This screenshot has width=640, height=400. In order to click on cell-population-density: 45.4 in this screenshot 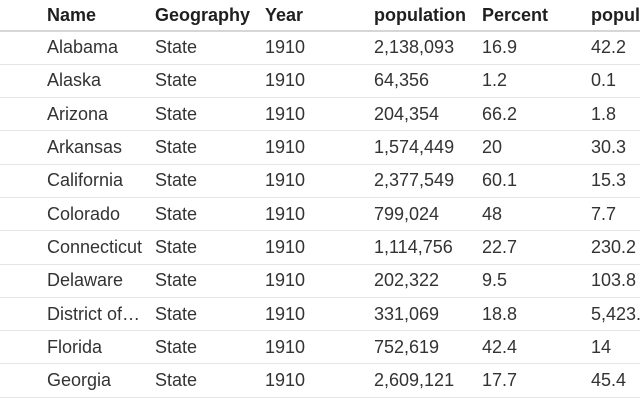, I will do `click(609, 380)`.